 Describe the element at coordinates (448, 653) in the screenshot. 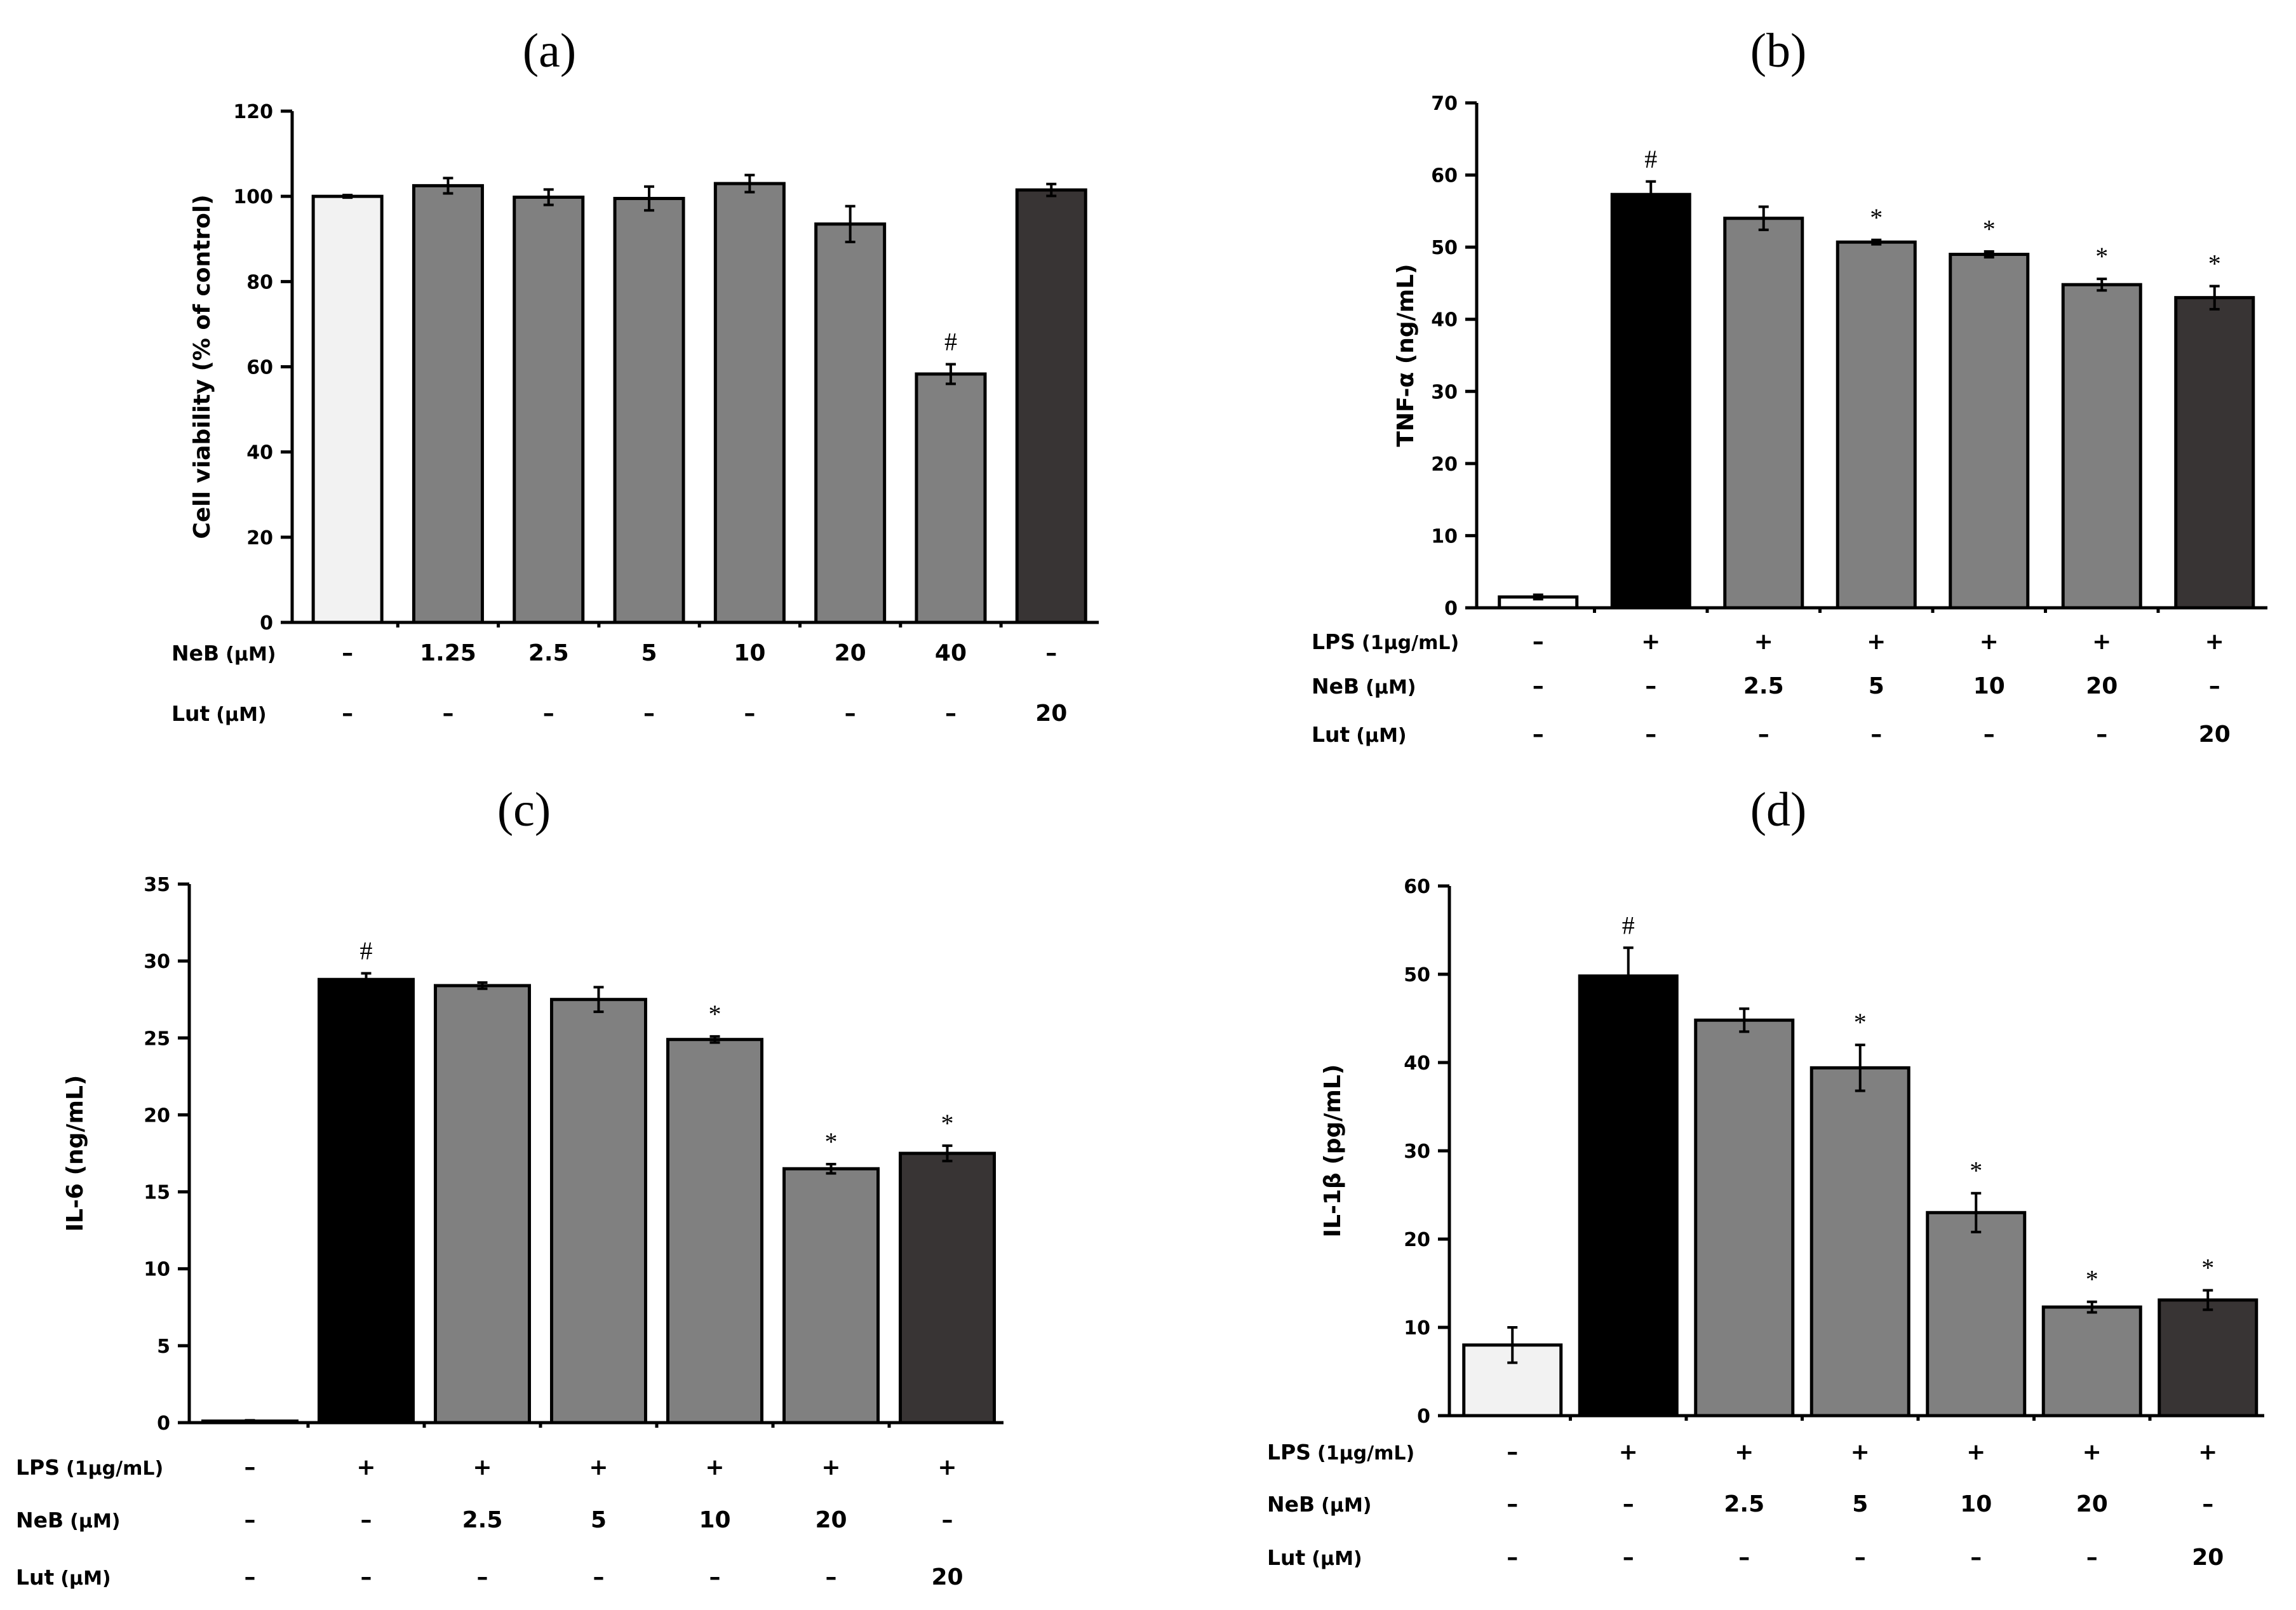

I see `condition-value: 1.25` at that location.